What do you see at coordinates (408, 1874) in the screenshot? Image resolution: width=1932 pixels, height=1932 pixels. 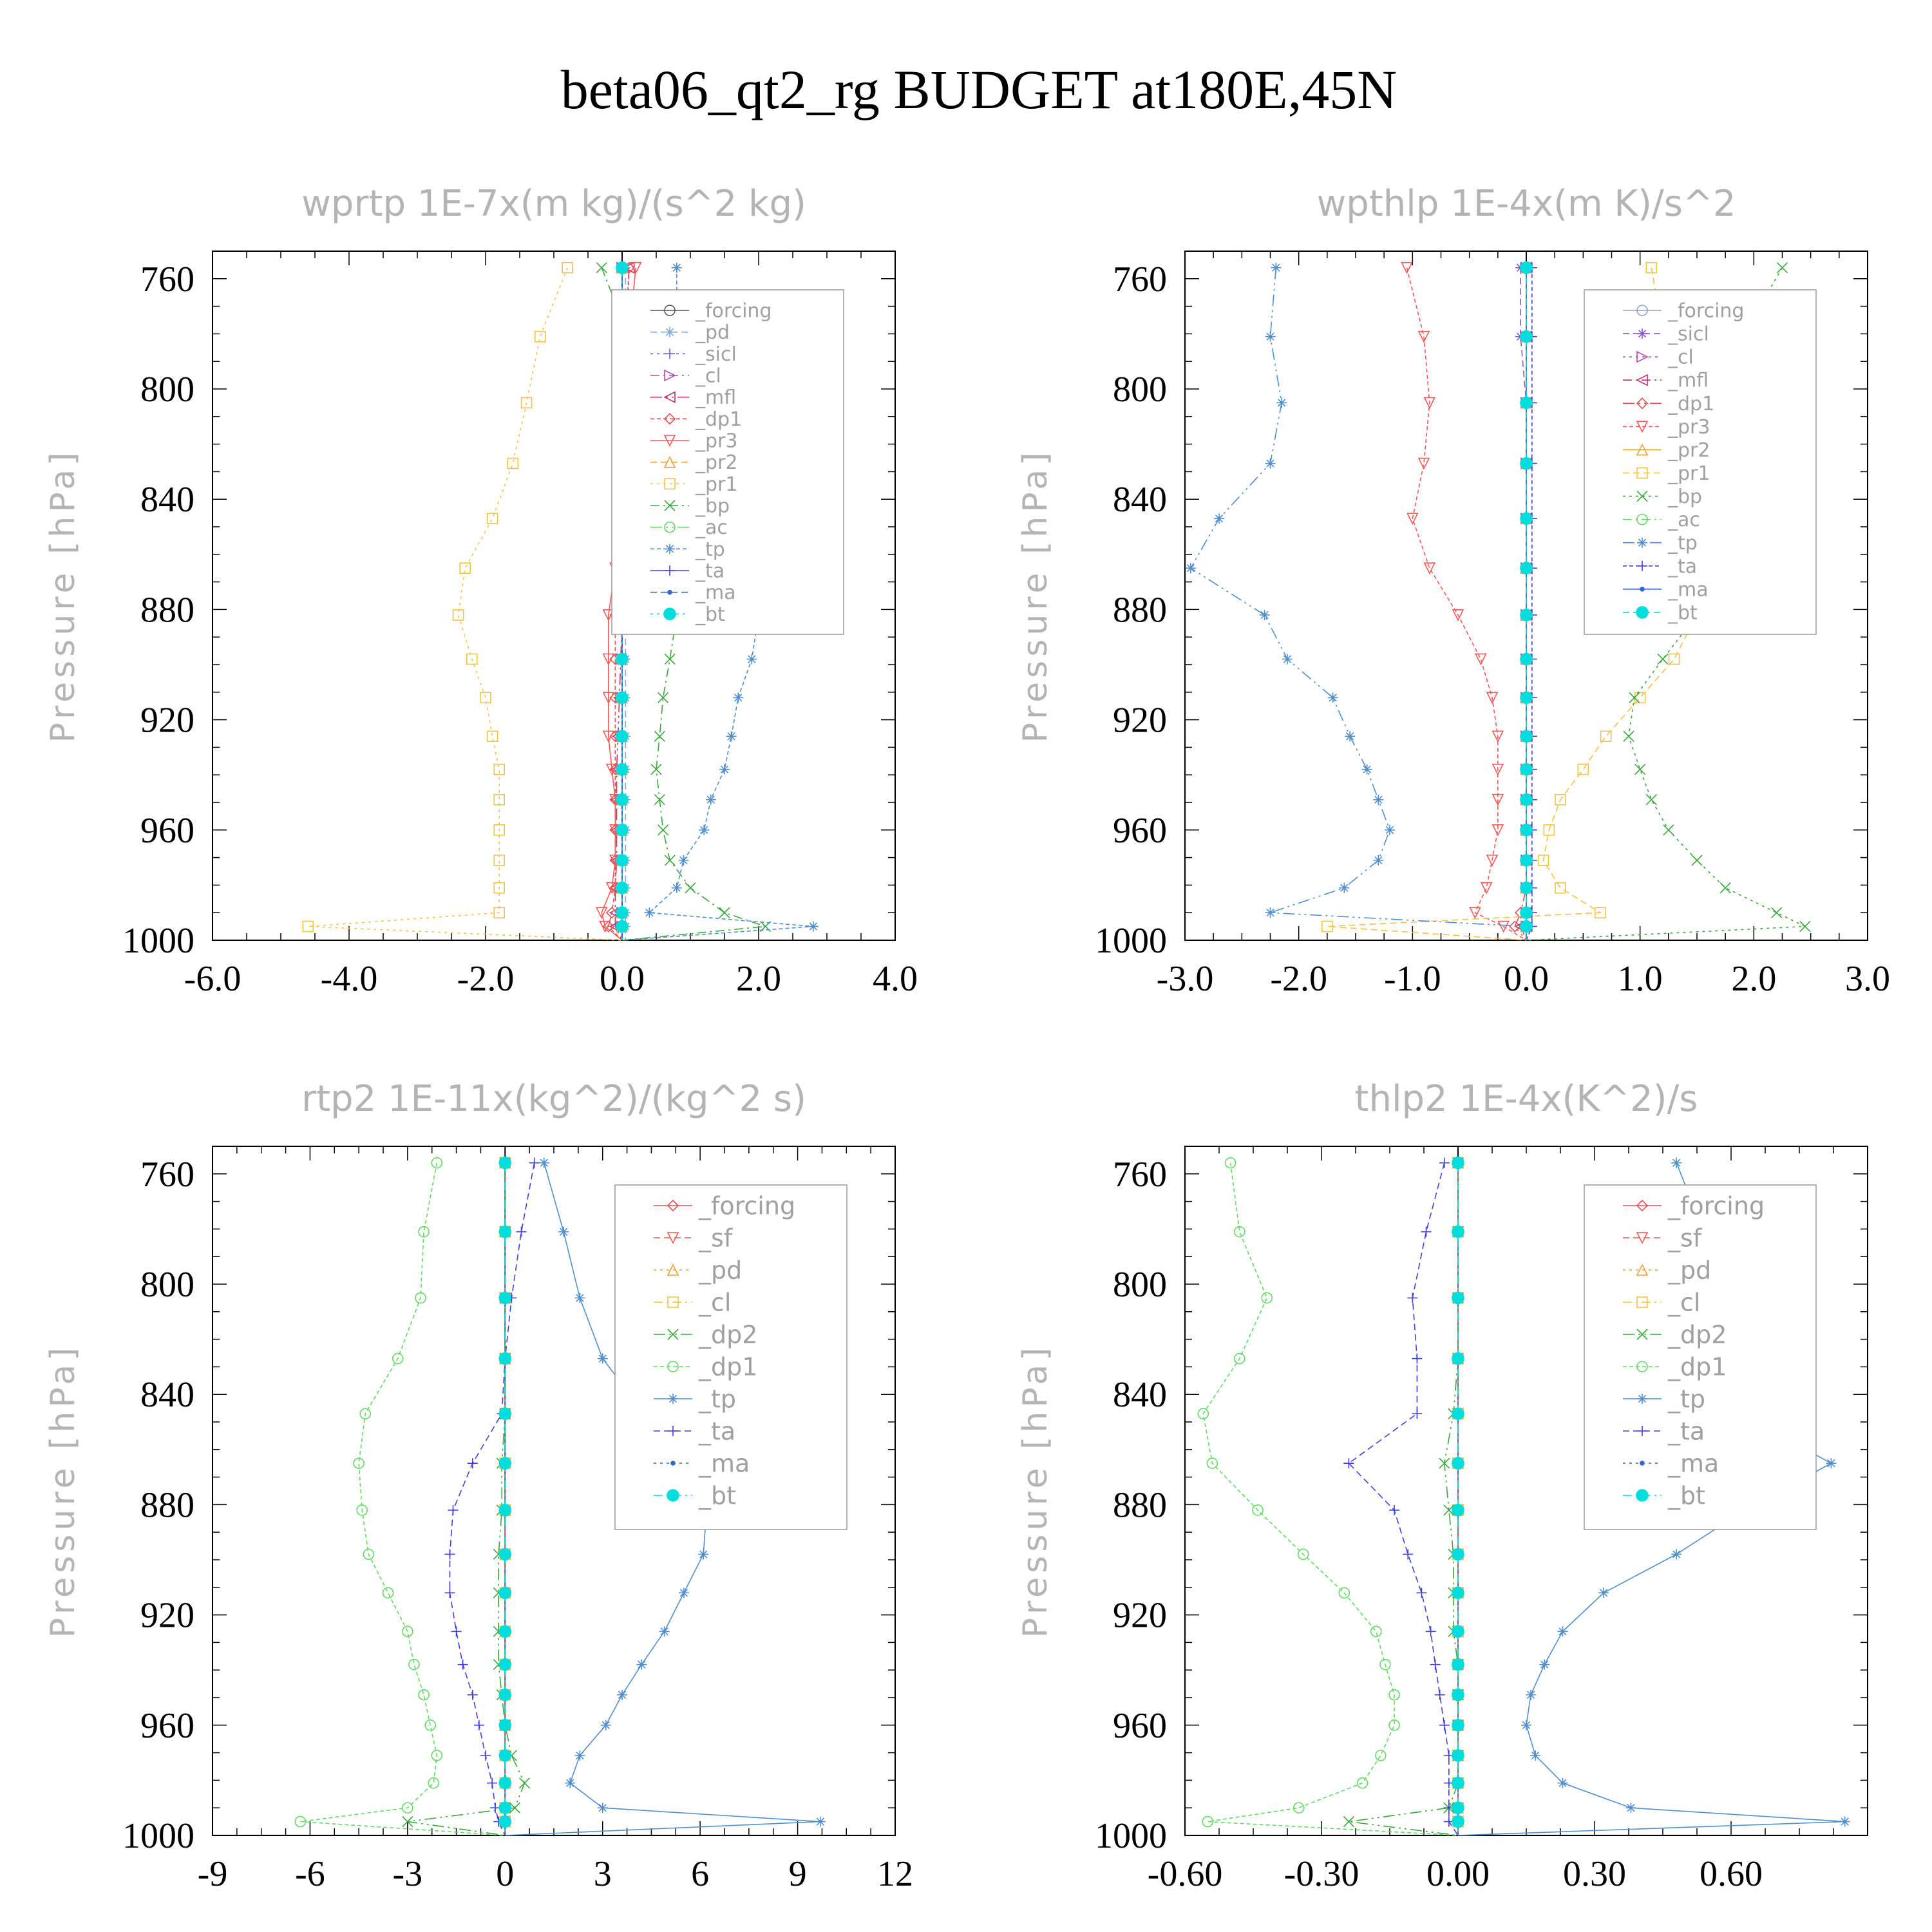 I see `x-tick-label: -3` at bounding box center [408, 1874].